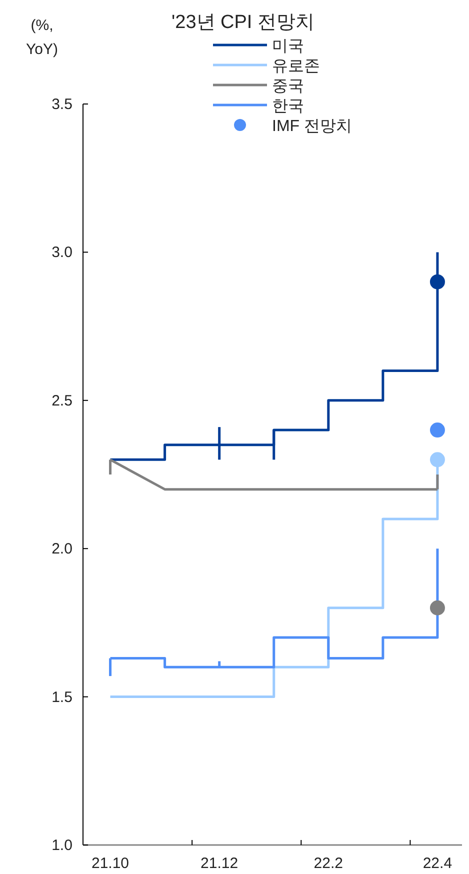 The height and width of the screenshot is (874, 469). What do you see at coordinates (219, 863) in the screenshot?
I see `x-tick-label: 21.12` at bounding box center [219, 863].